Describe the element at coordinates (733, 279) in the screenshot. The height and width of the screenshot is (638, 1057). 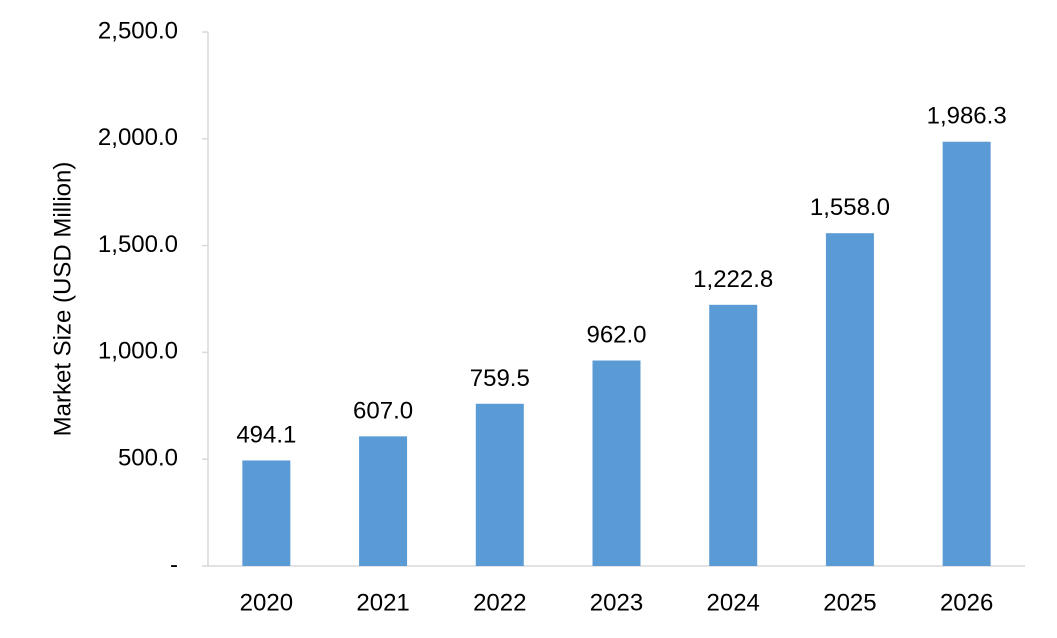
I see `data-label-2024: 1,222.8` at that location.